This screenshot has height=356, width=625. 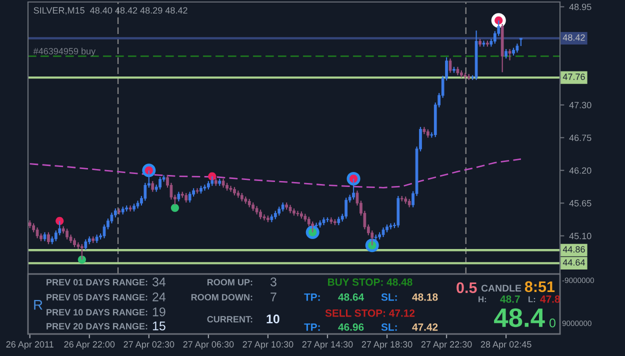 I want to click on annotation: CURRENT:, so click(x=229, y=319).